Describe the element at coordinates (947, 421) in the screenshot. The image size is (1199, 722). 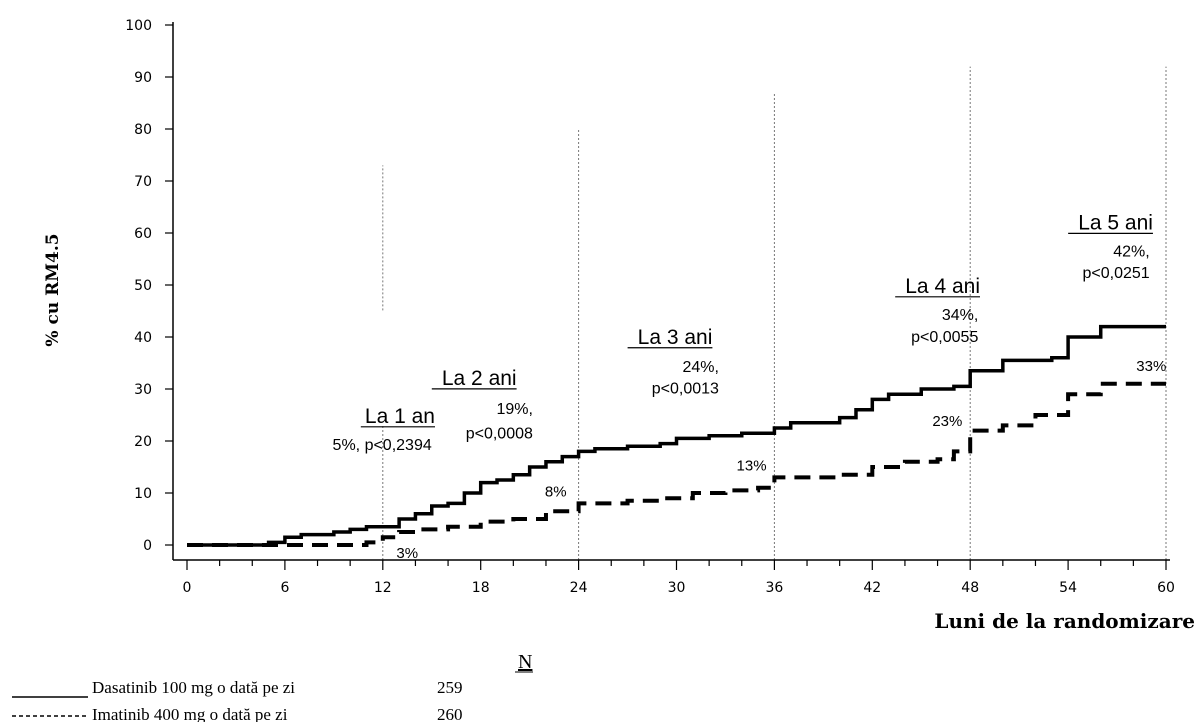
I see `imatinib-value-label: 23%` at that location.